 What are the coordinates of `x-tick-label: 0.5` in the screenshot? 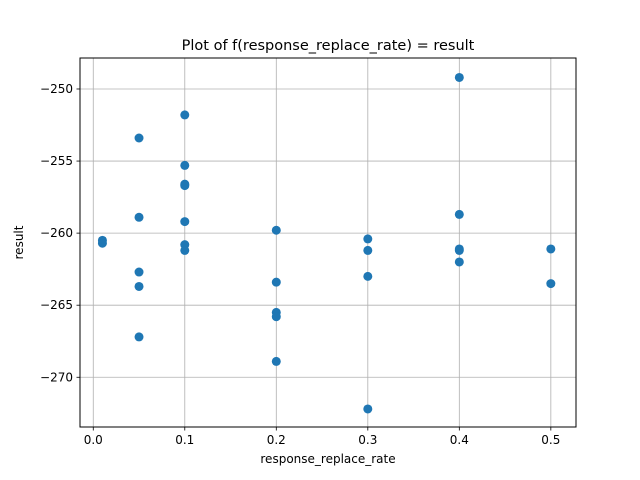 It's located at (550, 440).